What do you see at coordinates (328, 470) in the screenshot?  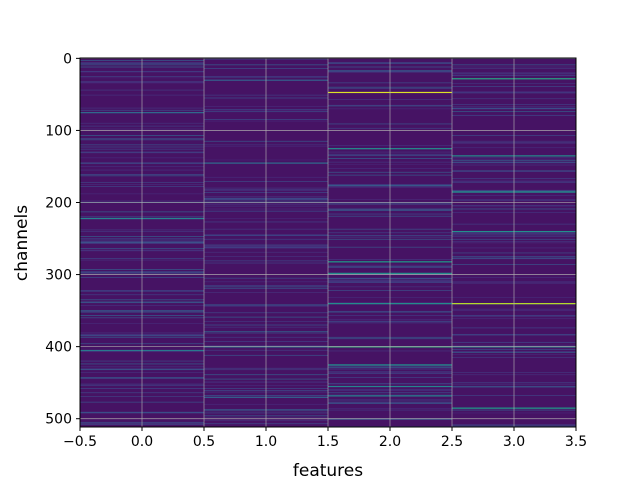 I see `x-axis-label: features` at bounding box center [328, 470].